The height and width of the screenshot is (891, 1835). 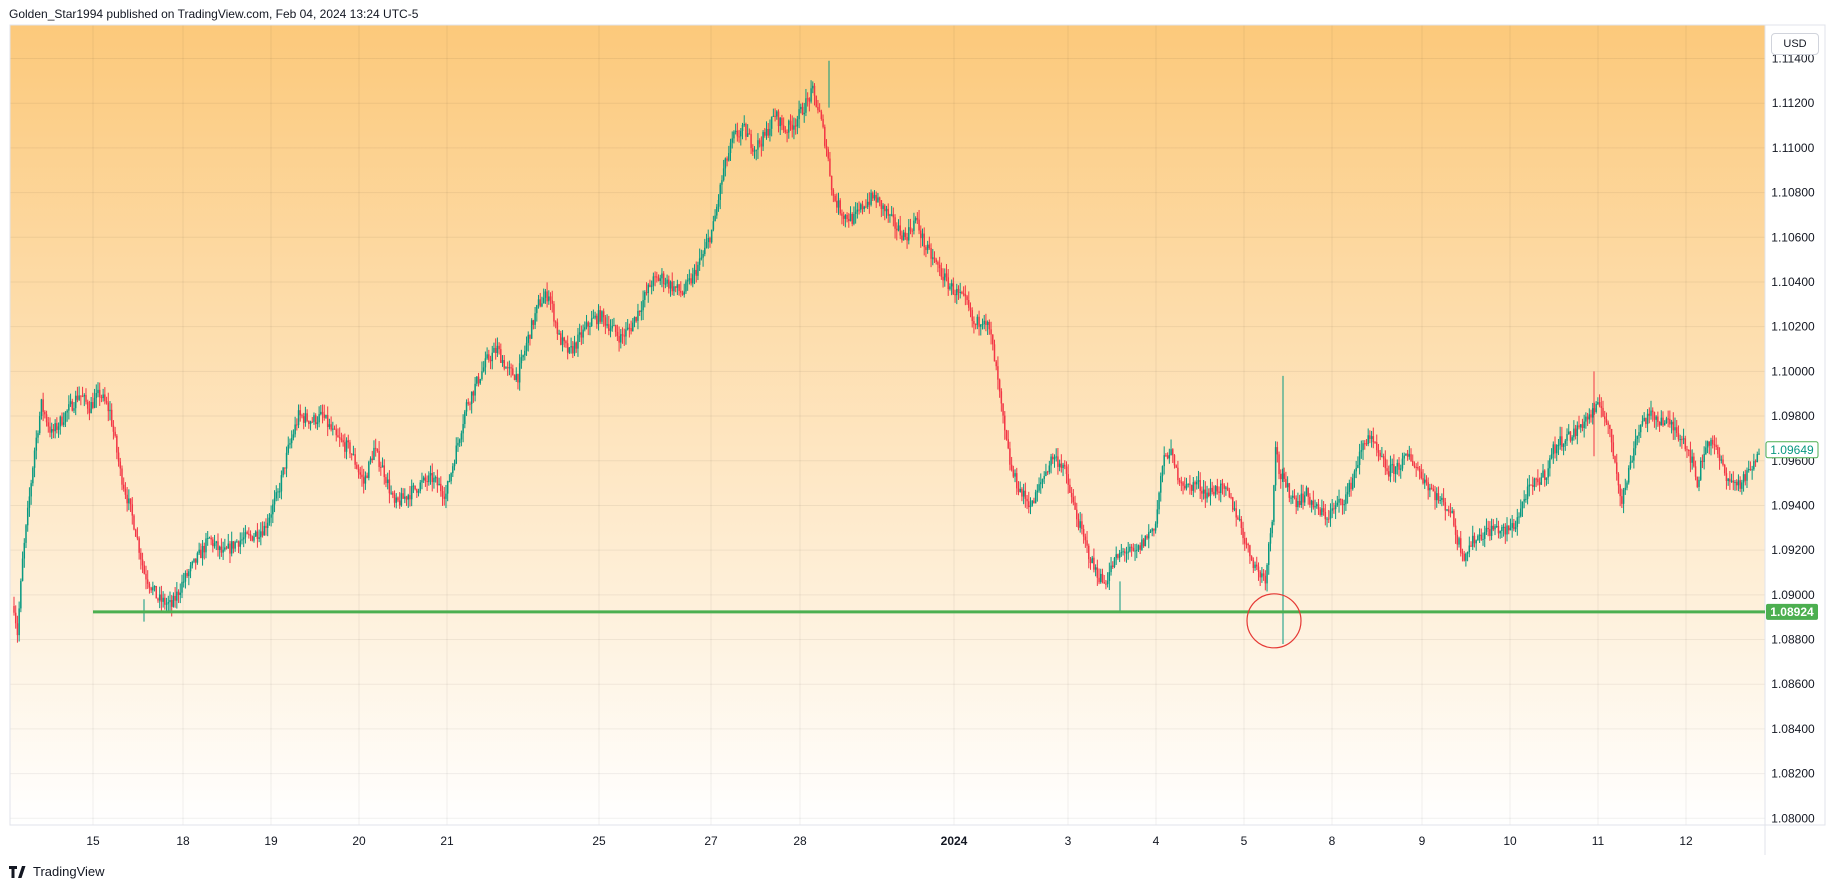 What do you see at coordinates (889, 841) in the screenshot?
I see `time-axis: 15 18 19 20 21 25 27 28 2024 3 4 5 8 9 10 11 12` at bounding box center [889, 841].